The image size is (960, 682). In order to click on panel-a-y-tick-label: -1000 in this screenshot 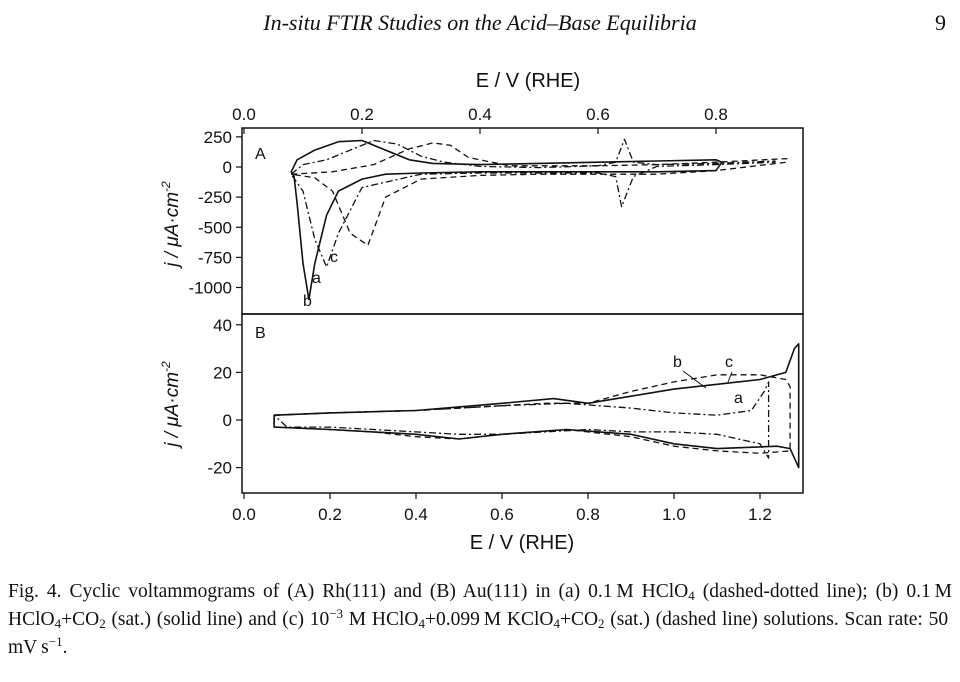, I will do `click(210, 288)`.